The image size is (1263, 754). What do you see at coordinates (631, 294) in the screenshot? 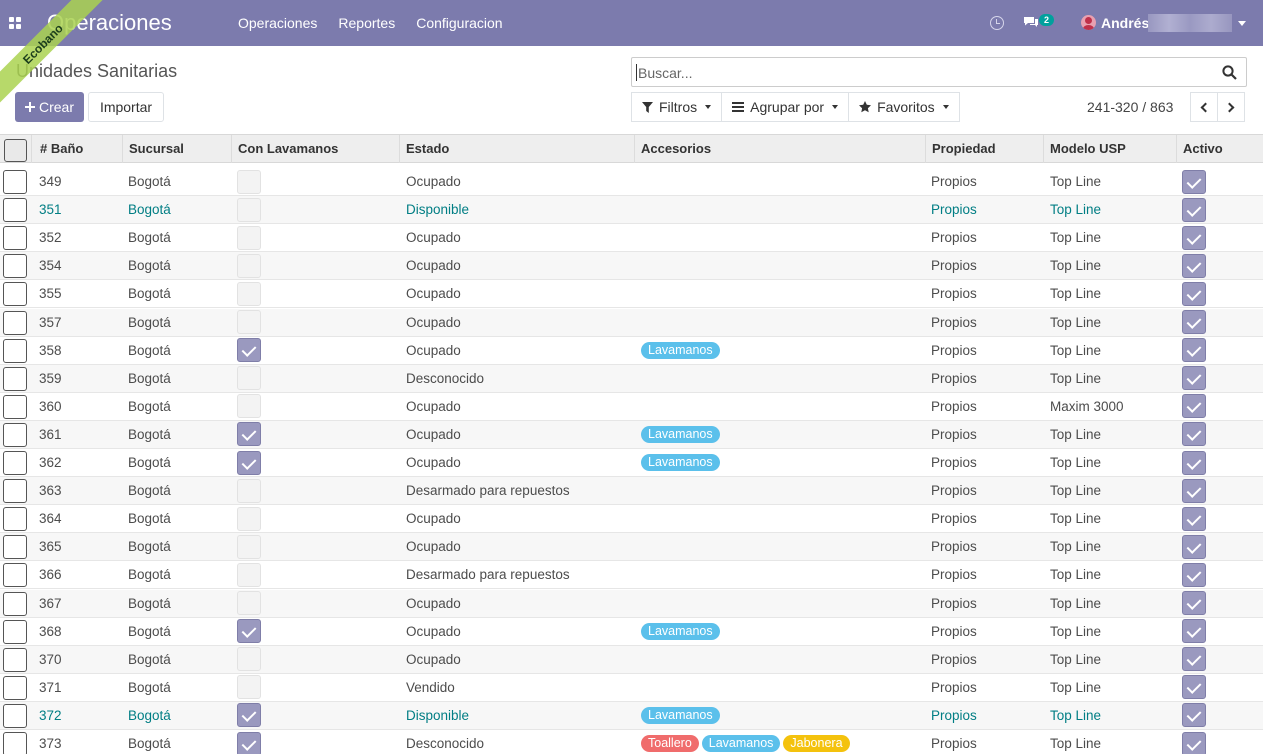
I see `table-row: 355 Bogotá Ocupado Propios Top Line` at bounding box center [631, 294].